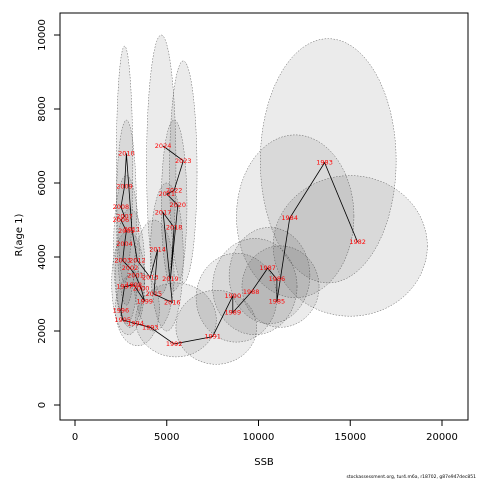  What do you see at coordinates (277, 301) in the screenshot?
I see `year-label: 1985` at bounding box center [277, 301].